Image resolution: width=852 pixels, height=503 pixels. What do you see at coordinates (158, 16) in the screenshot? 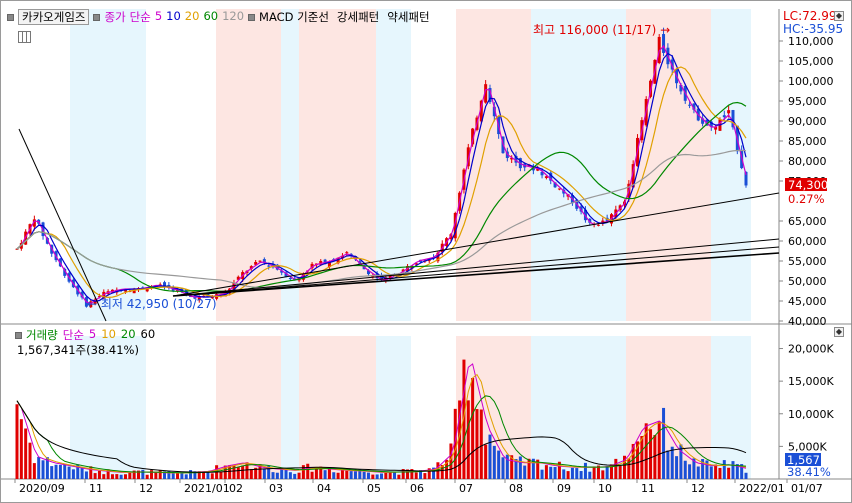
I see `price-legend-item-2: 5` at bounding box center [158, 16].